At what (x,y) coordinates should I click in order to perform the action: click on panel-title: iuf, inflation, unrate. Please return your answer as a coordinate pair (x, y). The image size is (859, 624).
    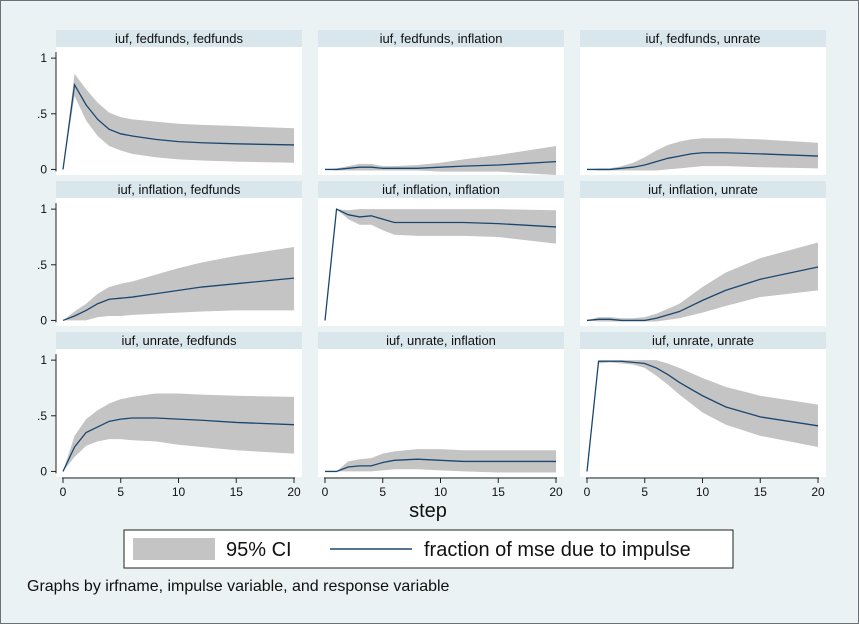
    Looking at the image, I should click on (703, 189).